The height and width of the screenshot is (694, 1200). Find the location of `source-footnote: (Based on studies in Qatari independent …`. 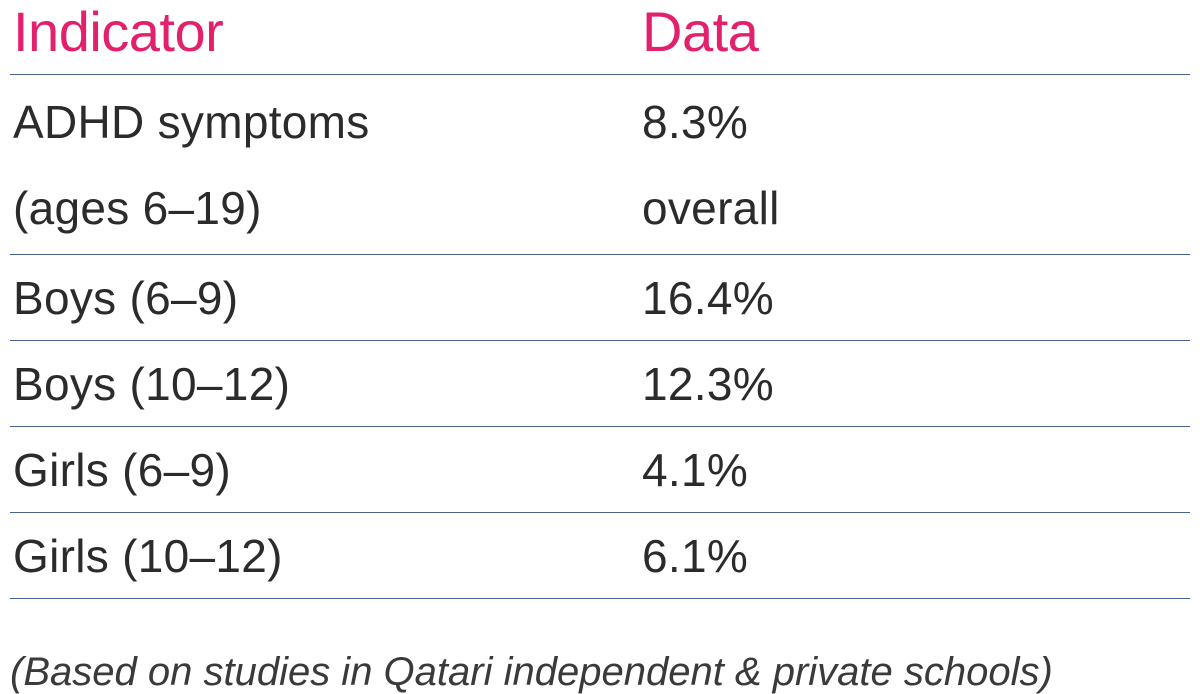

source-footnote: (Based on studies in Qatari independent … is located at coordinates (531, 672).